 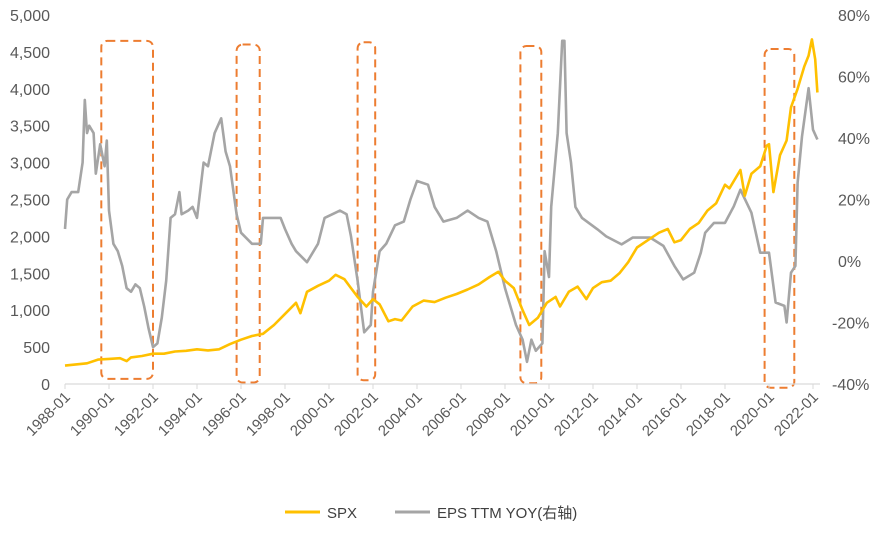 I want to click on legend: SPX EPS TTM YOY(右轴), so click(x=431, y=513).